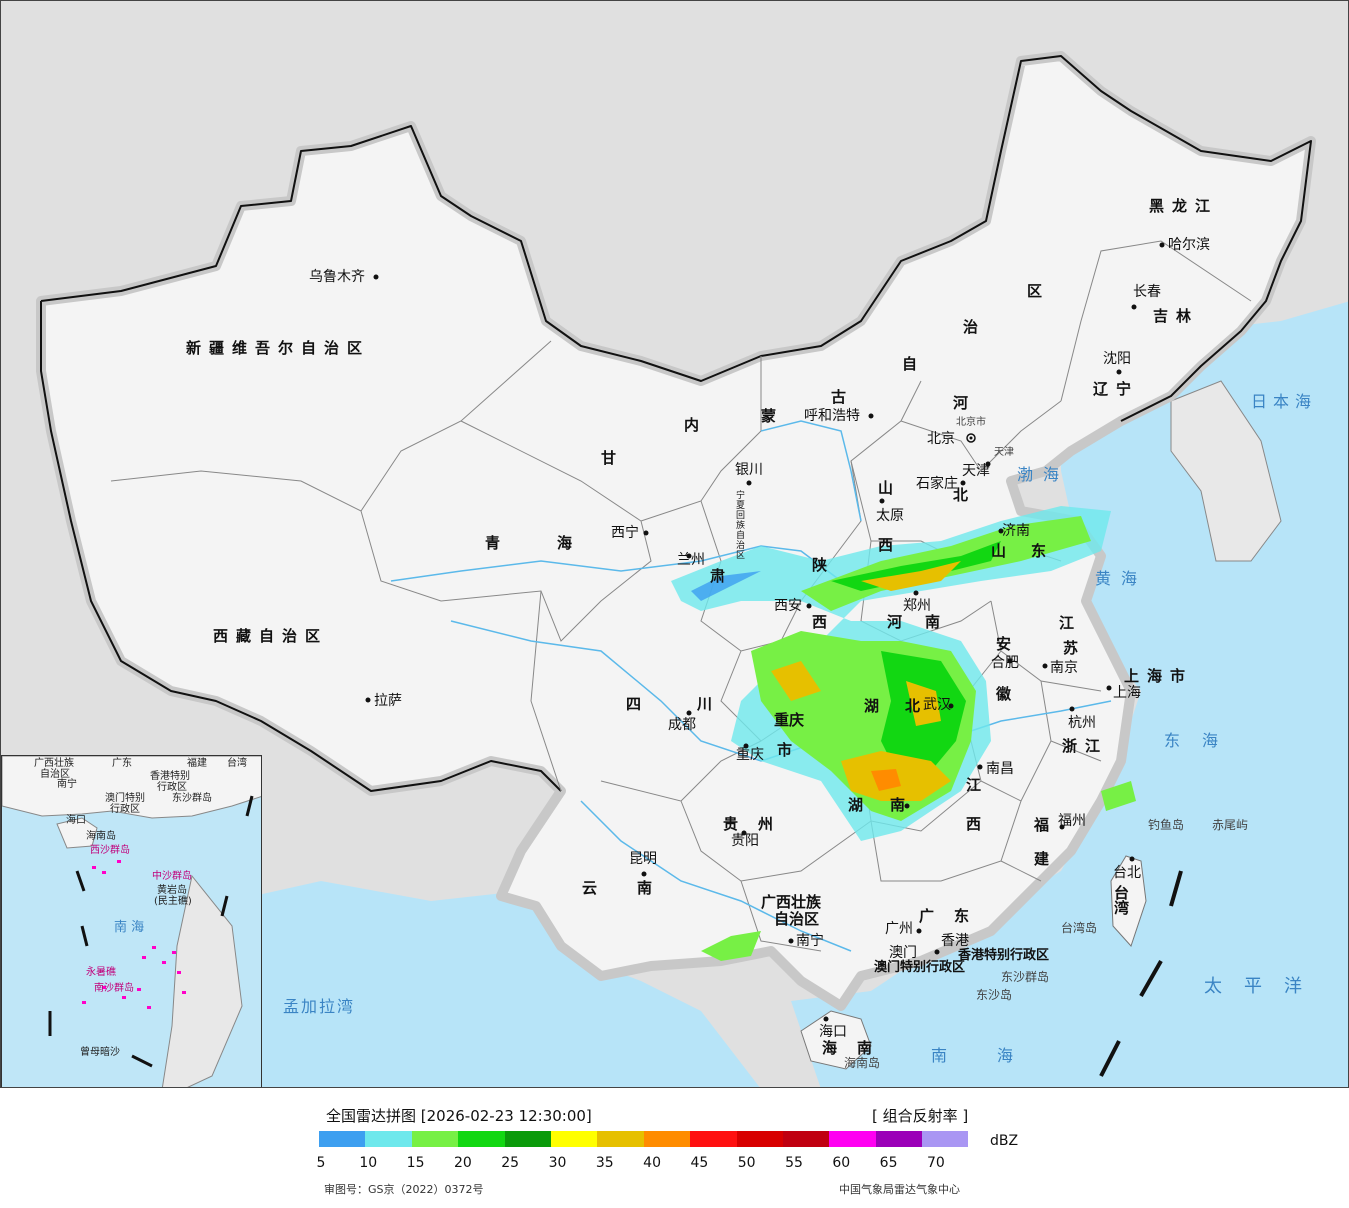 Image resolution: width=1349 pixels, height=1208 pixels. Describe the element at coordinates (172, 890) in the screenshot. I see `inset-huangyan: 黄岩岛` at that location.